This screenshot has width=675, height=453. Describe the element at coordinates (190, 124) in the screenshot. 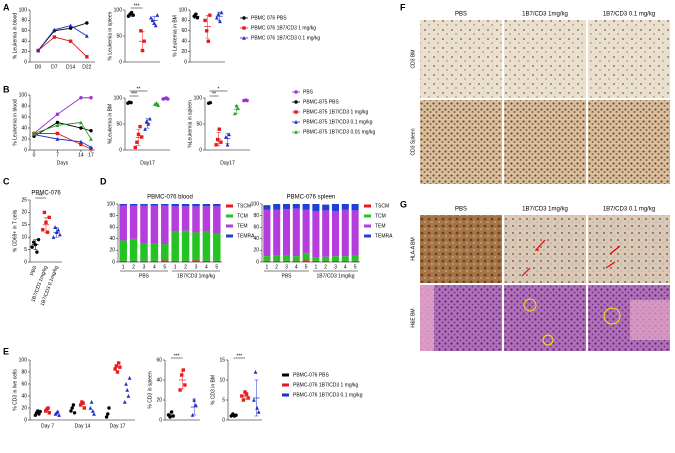

I see `y-axis-label: %Leukemia in spleen` at that location.